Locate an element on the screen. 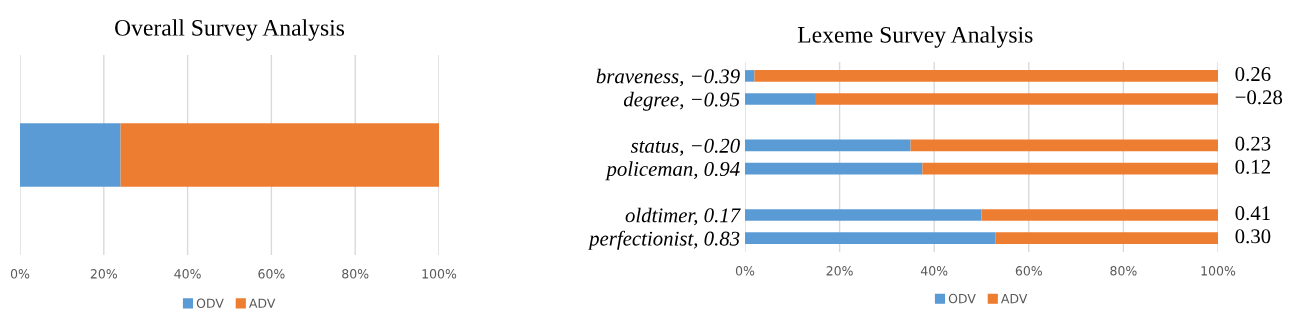 This screenshot has width=1295, height=325. y-tick-label: status, −0.20 is located at coordinates (685, 147).